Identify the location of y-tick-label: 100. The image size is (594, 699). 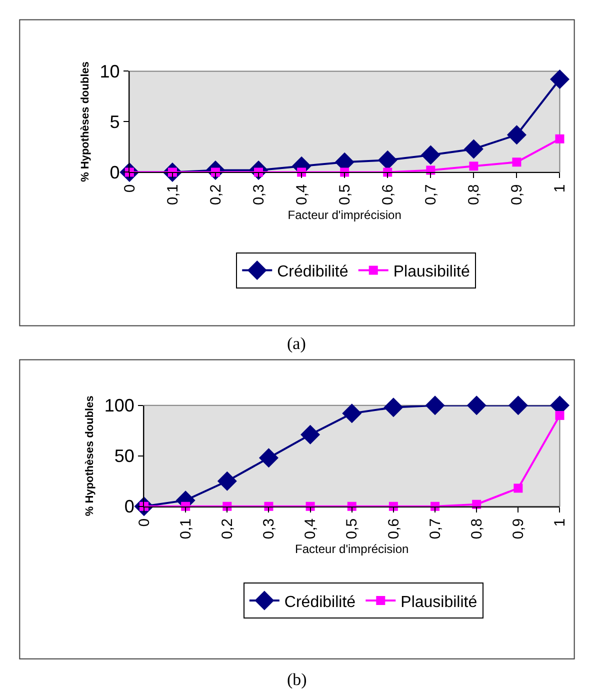
(119, 406).